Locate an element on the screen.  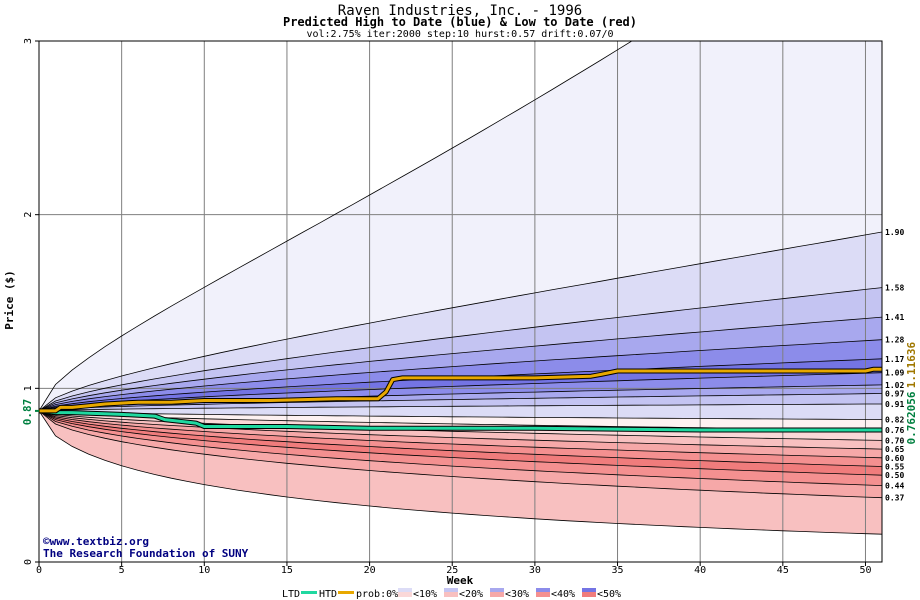
percentile-end-label: 0.97 is located at coordinates (894, 394).